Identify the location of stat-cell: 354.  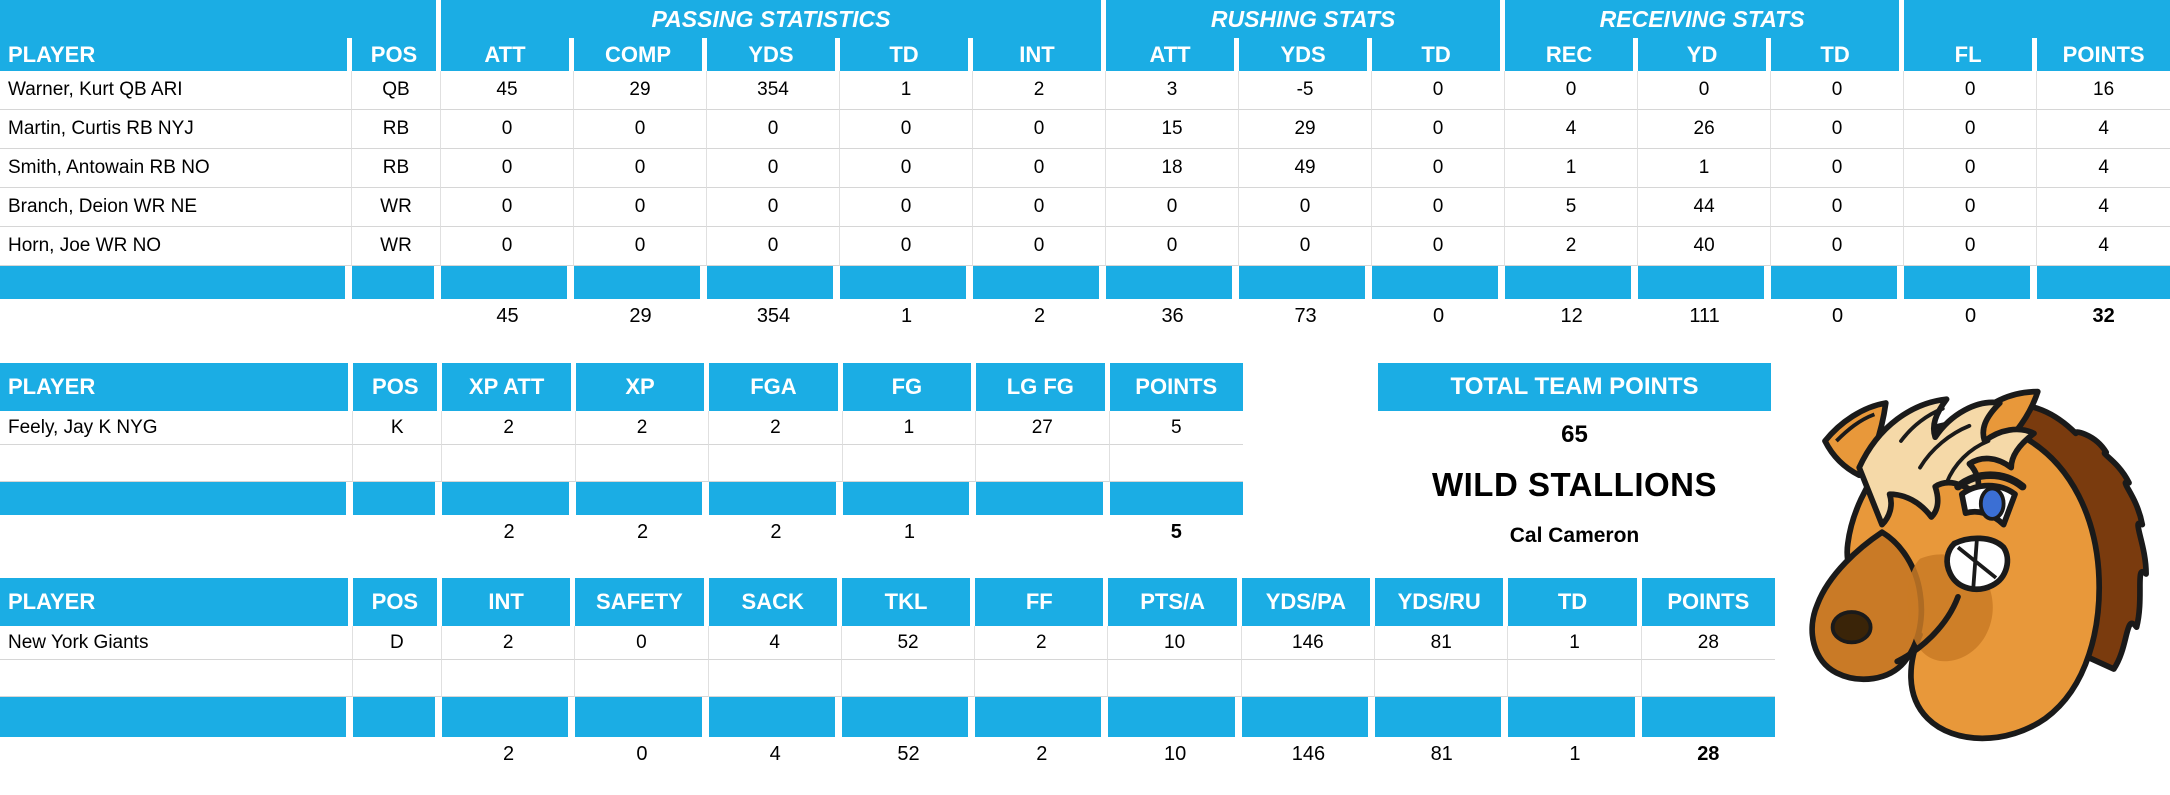
(773, 90).